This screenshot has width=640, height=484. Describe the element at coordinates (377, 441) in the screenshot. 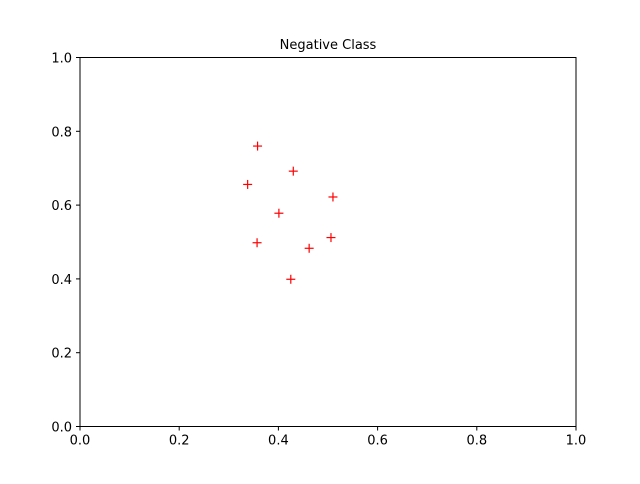

I see `x-tick-label: 0.6` at that location.